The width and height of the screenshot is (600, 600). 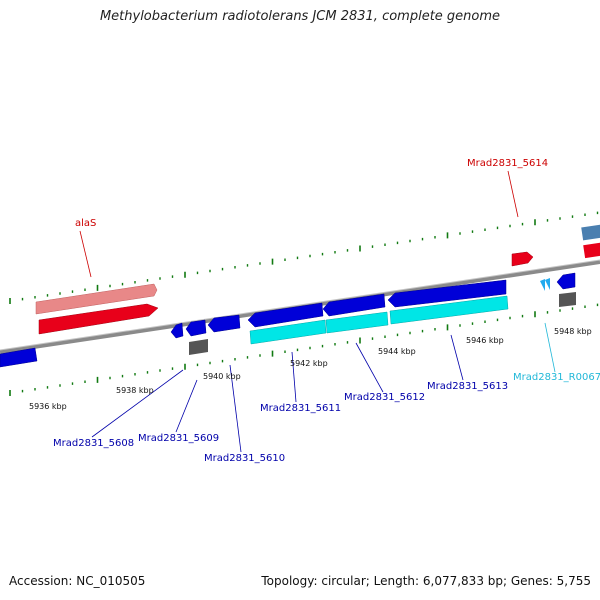 What do you see at coordinates (222, 376) in the screenshot?
I see `kbp-label-5940: 5940 kbp` at bounding box center [222, 376].